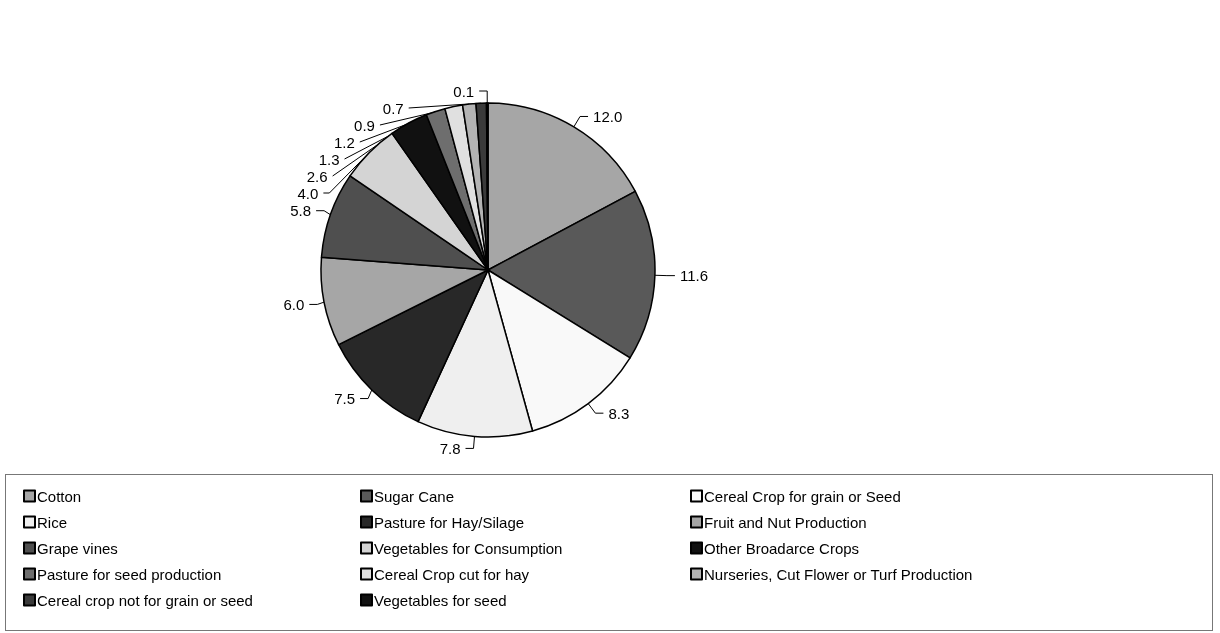 The height and width of the screenshot is (633, 1220). Describe the element at coordinates (308, 193) in the screenshot. I see `data-label: 4.0` at that location.